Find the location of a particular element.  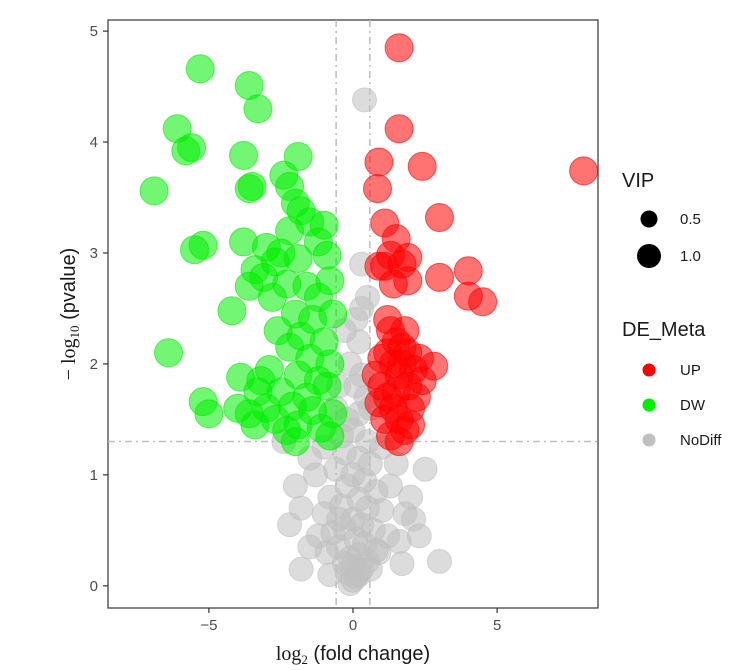

x-axis-title: log2 (fold change) is located at coordinates (353, 655).